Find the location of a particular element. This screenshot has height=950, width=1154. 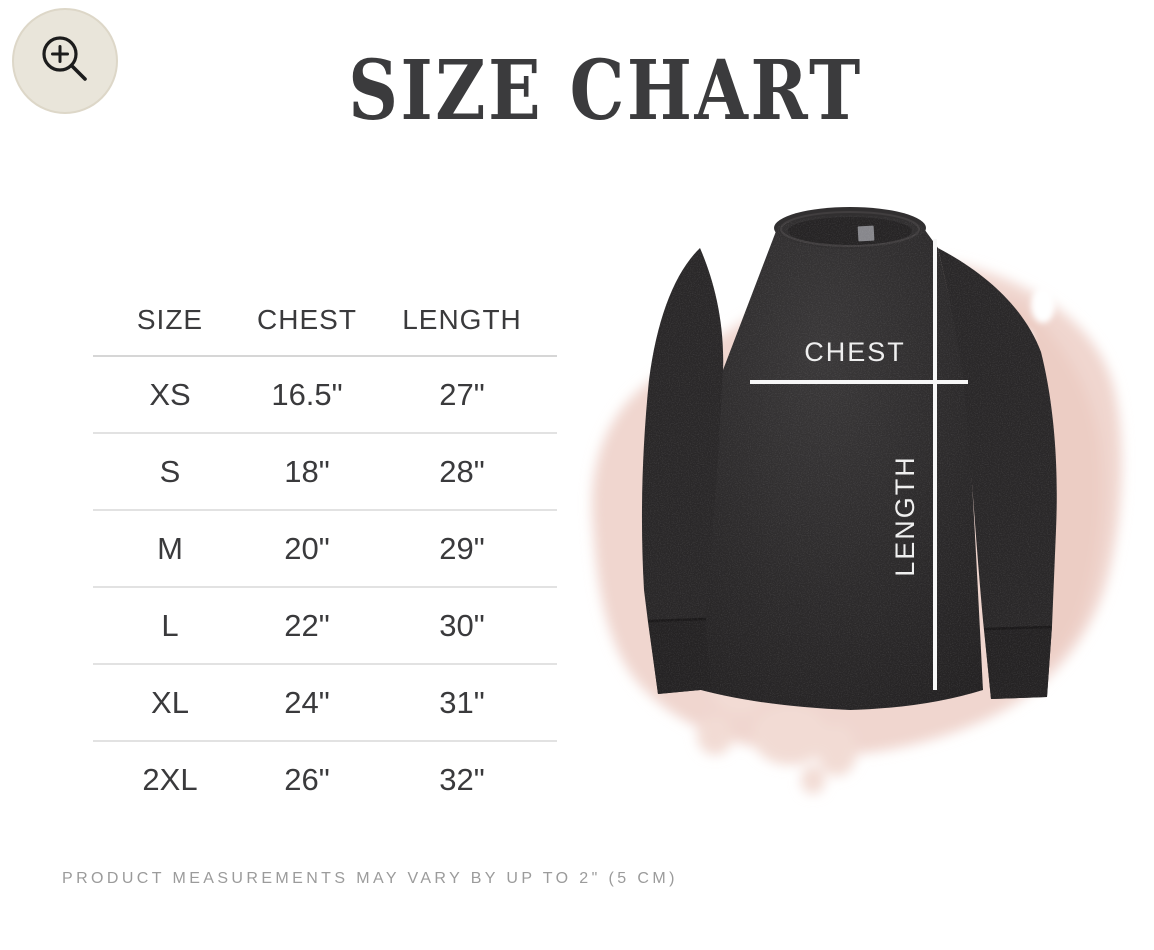

table-row: M 20" 29" is located at coordinates (325, 549).